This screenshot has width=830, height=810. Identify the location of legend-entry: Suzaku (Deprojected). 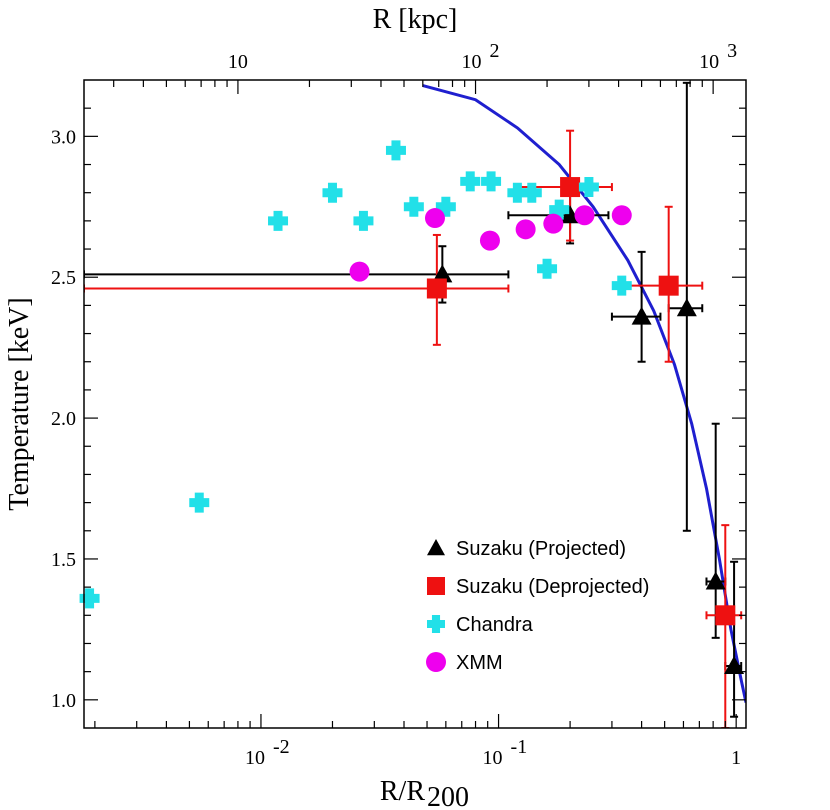
(538, 587).